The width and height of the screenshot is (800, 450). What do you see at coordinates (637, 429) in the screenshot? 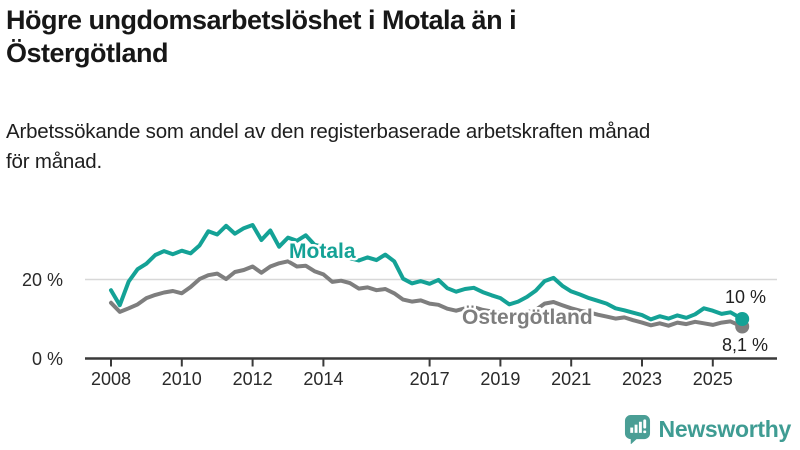
I see `newsworthy-chart-bubble-icon` at bounding box center [637, 429].